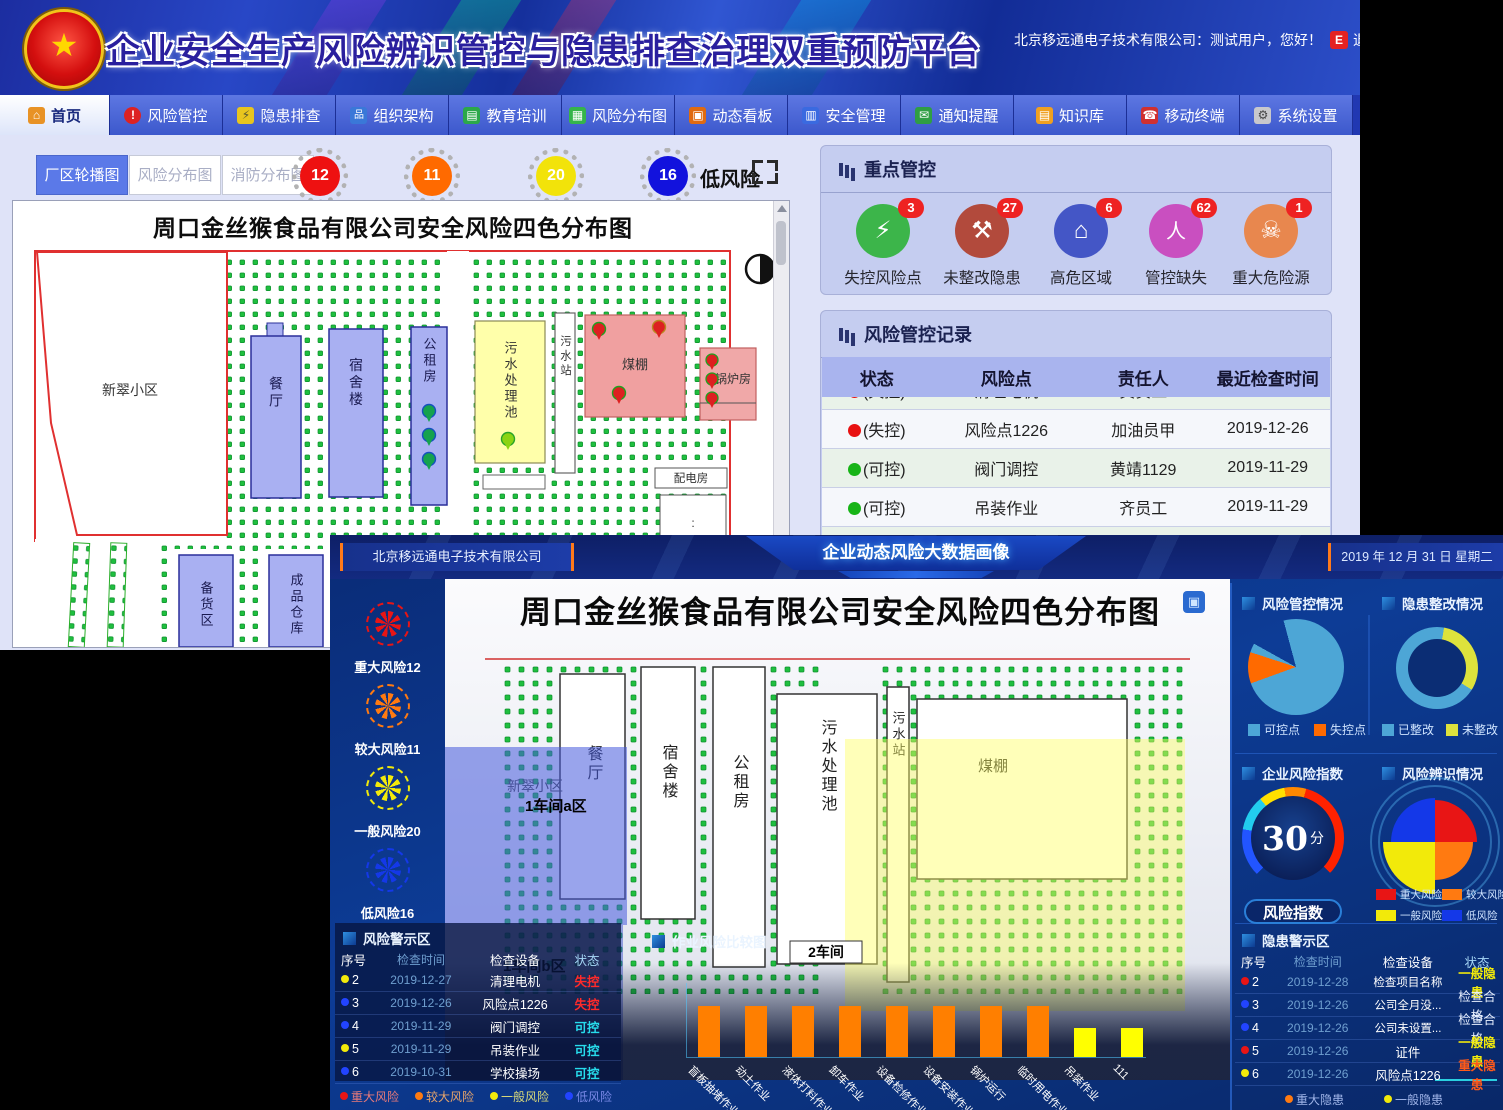 The height and width of the screenshot is (1110, 1503). Describe the element at coordinates (1296, 667) in the screenshot. I see `control-pie-chart` at that location.